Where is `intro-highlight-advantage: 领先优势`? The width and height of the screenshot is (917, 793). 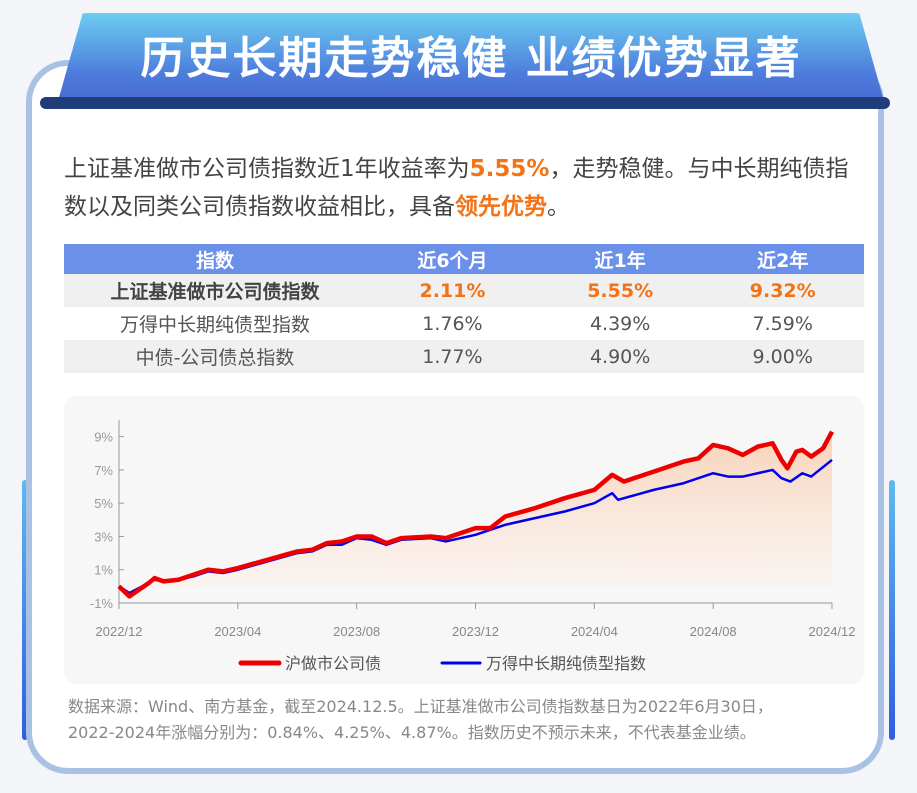
intro-highlight-advantage: 领先优势 is located at coordinates (501, 207).